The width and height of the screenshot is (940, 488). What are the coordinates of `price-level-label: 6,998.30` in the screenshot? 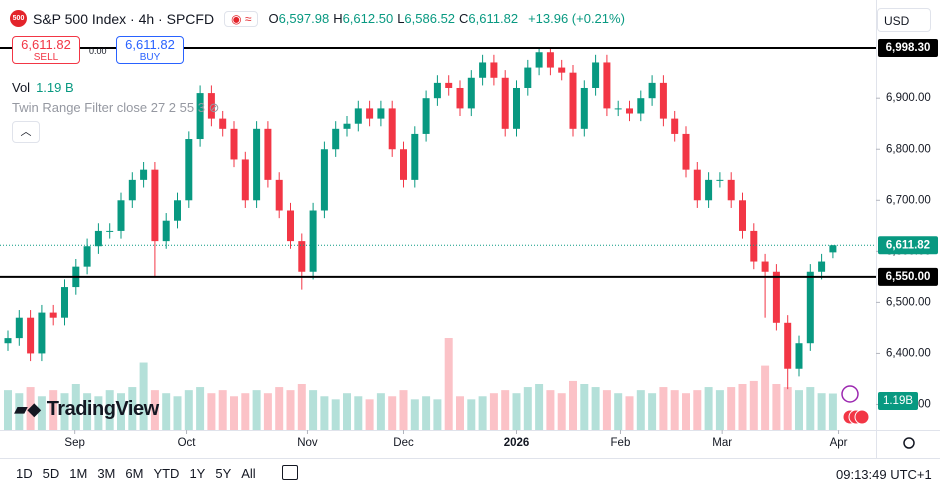 It's located at (908, 48).